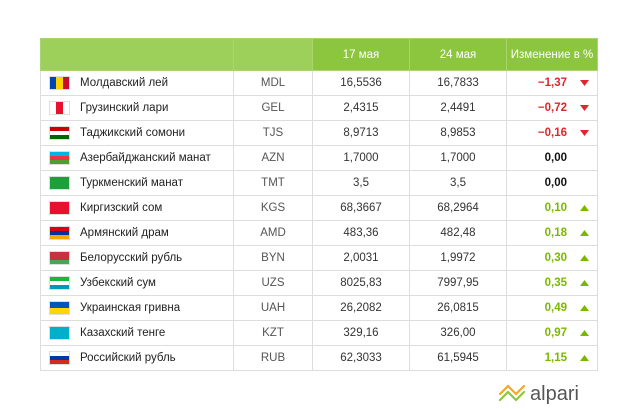  I want to click on cell-text: 26,0815, so click(458, 308).